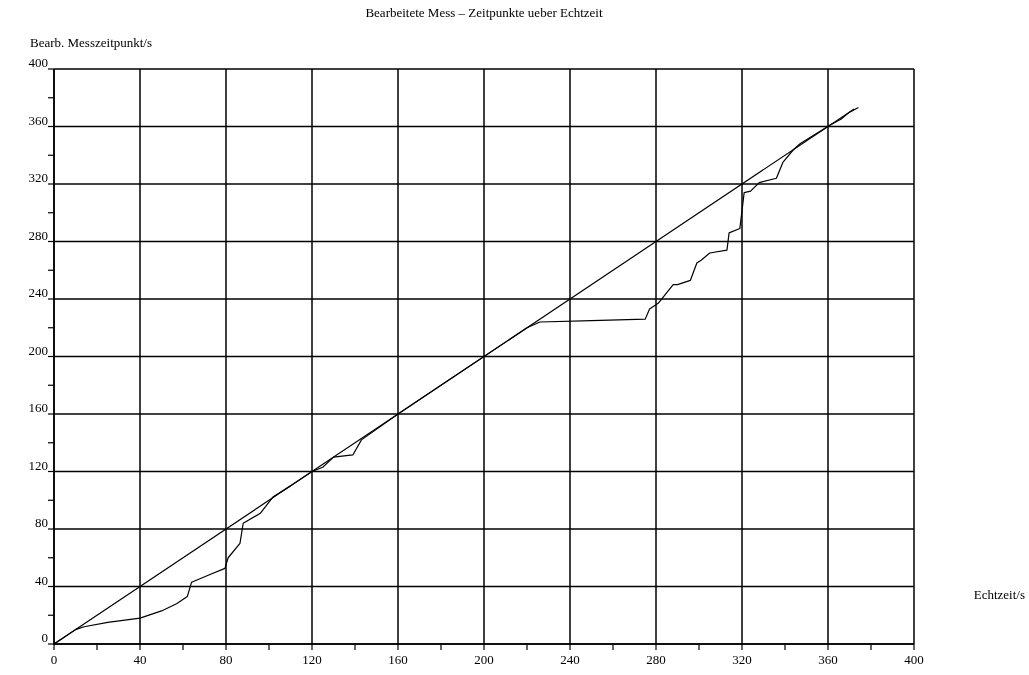 This screenshot has height=675, width=1029. Describe the element at coordinates (38, 62) in the screenshot. I see `y-tick-label: 400` at that location.